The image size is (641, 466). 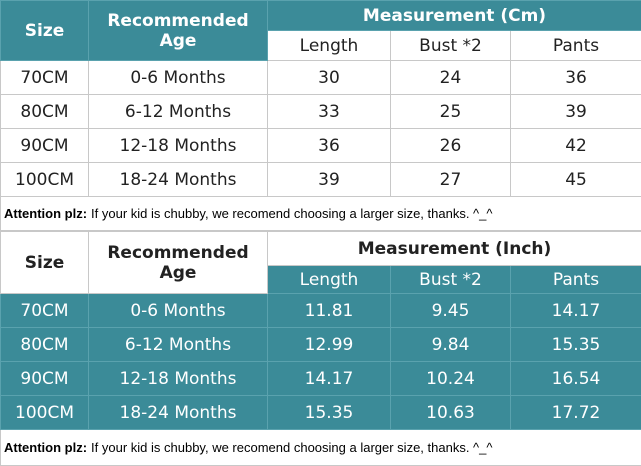 I want to click on cell: 10.24, so click(x=451, y=379).